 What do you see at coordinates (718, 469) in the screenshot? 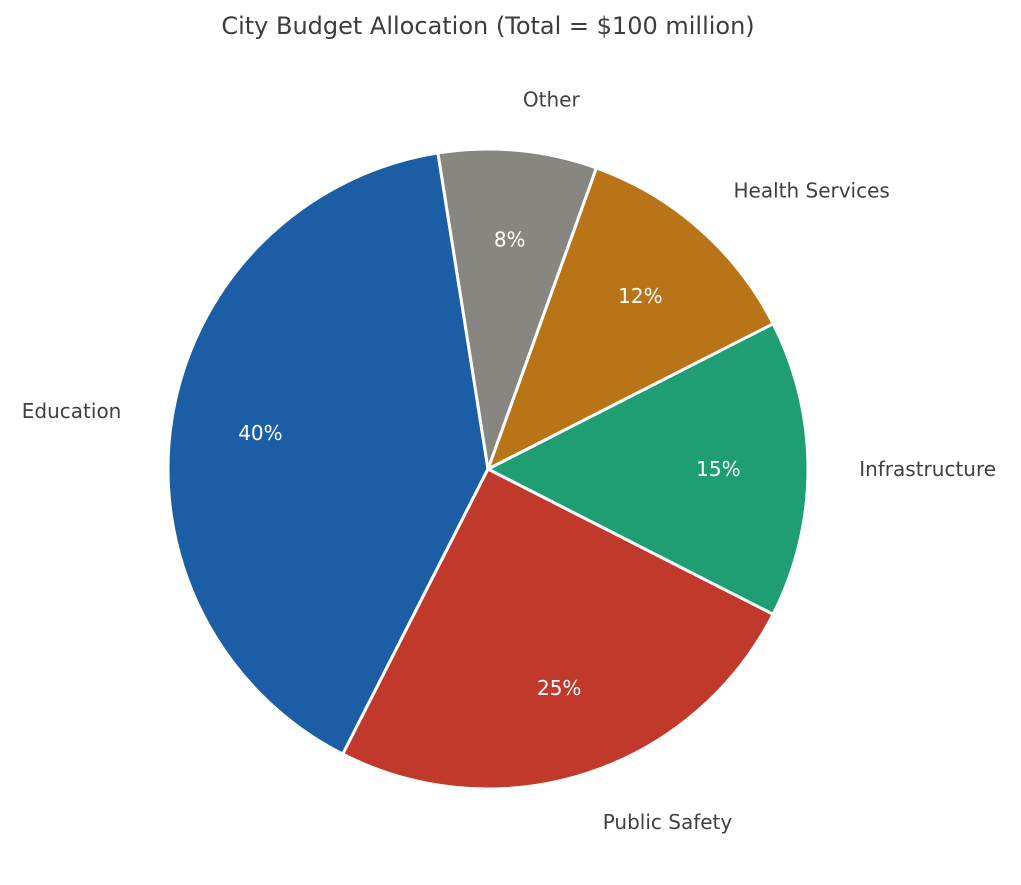
I see `pct-label-infrastructure: 15%` at bounding box center [718, 469].